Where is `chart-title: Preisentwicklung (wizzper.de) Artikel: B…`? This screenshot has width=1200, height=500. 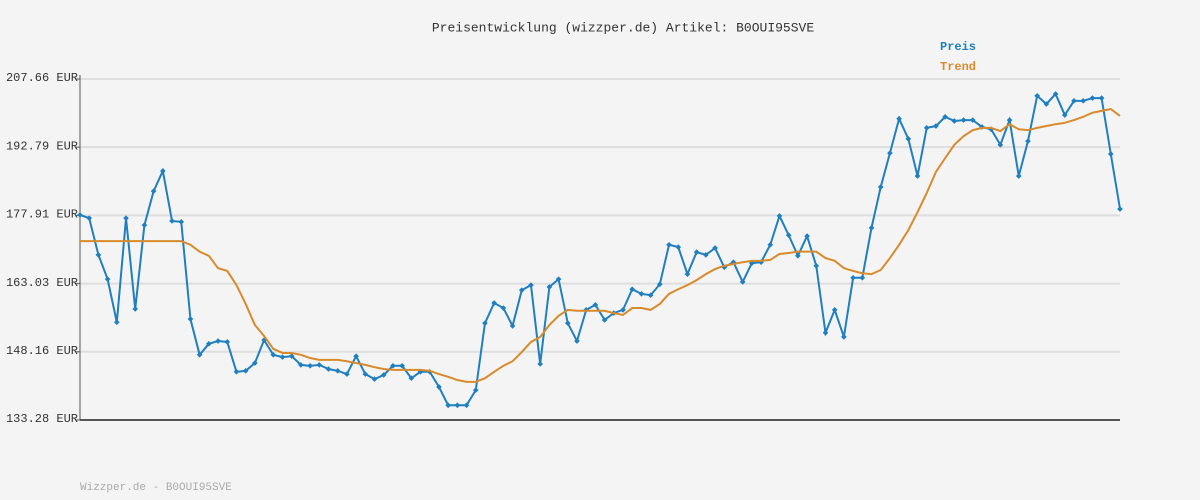 chart-title: Preisentwicklung (wizzper.de) Artikel: B… is located at coordinates (623, 27).